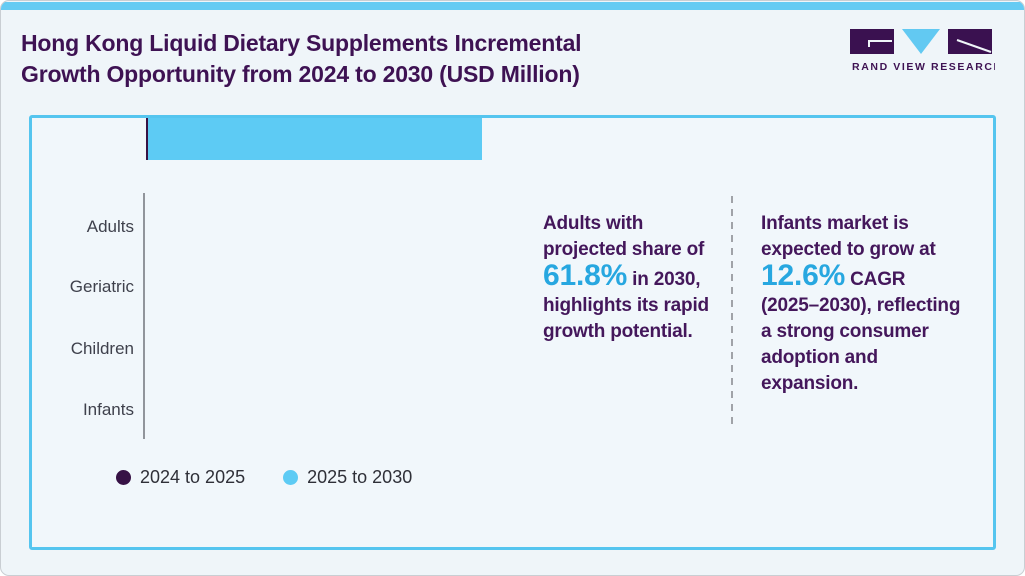 The height and width of the screenshot is (576, 1025). What do you see at coordinates (803, 275) in the screenshot?
I see `insight-infants-highlight: 12.6%` at bounding box center [803, 275].